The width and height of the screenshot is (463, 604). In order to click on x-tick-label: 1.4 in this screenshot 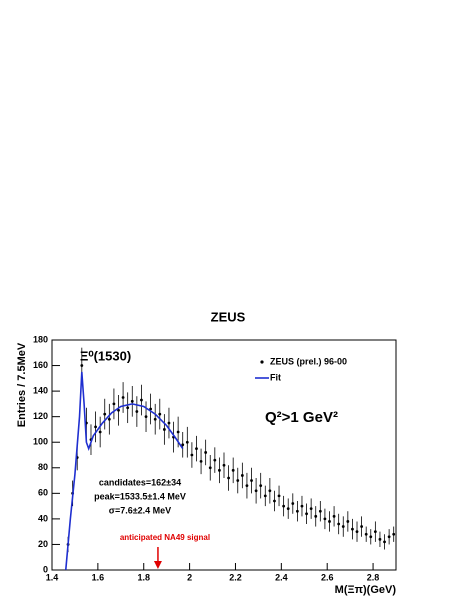, I will do `click(52, 577)`.